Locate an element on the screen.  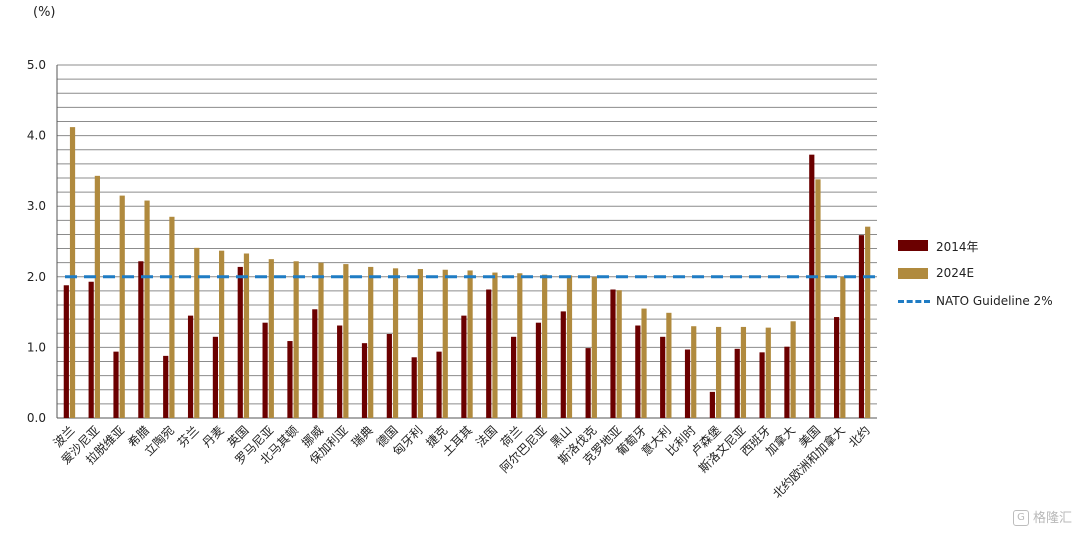
y-tick-label: 5.0 is located at coordinates (36, 65).